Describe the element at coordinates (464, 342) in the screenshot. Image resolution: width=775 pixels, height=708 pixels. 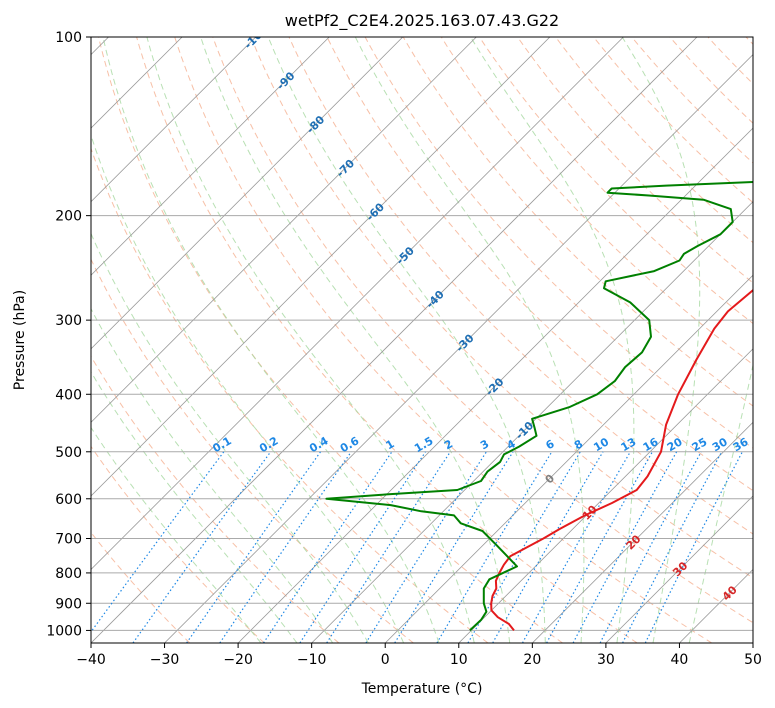
I see `isotherm-label: -30` at that location.